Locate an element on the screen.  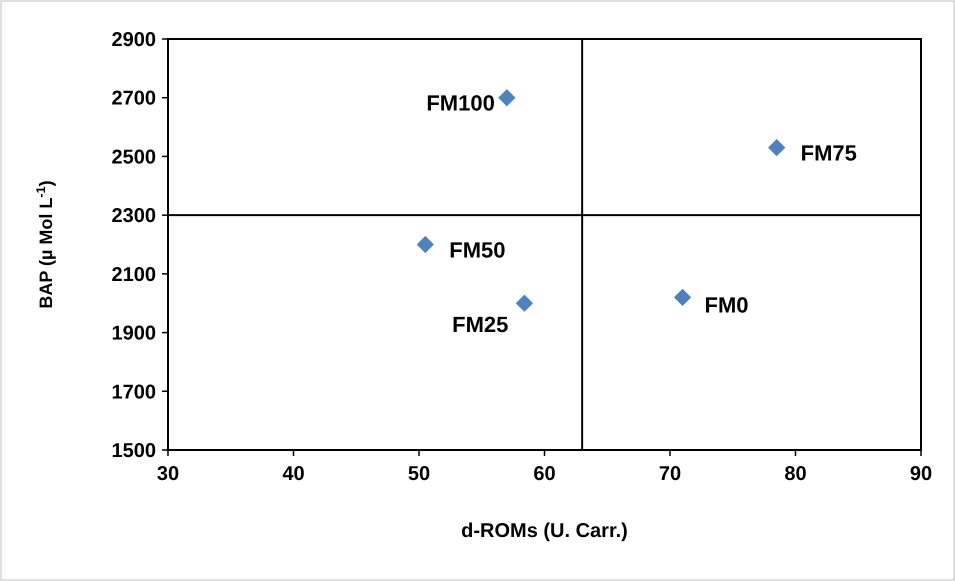
x-tick-label: 30 is located at coordinates (168, 474).